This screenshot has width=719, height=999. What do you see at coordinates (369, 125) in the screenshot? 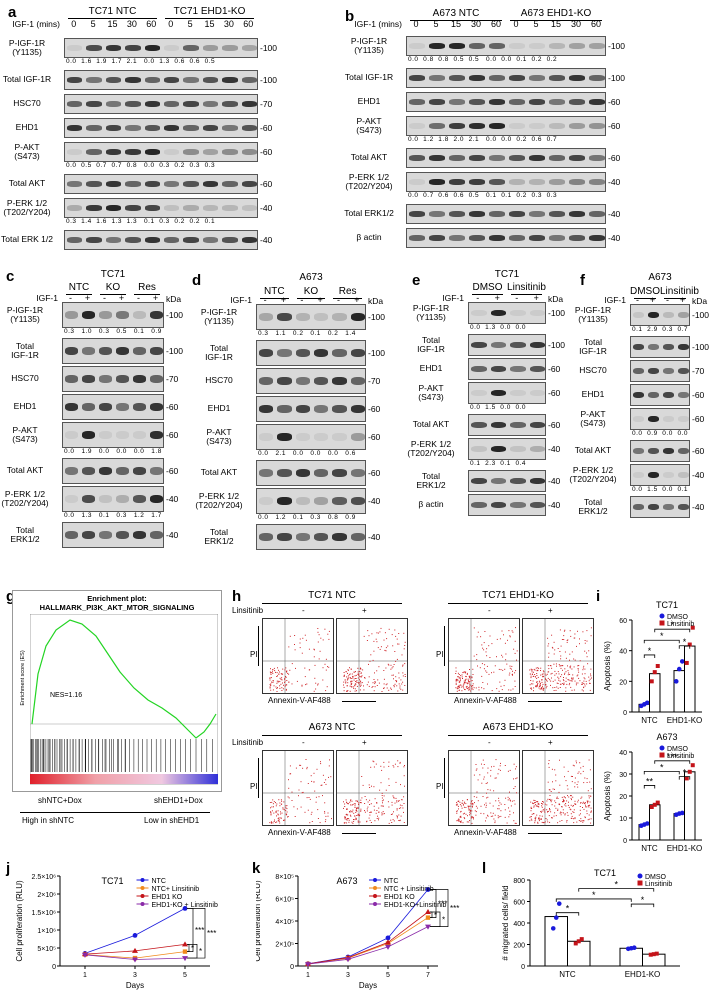
I see `blot-row-label: P-AKT (S473)` at bounding box center [369, 125].